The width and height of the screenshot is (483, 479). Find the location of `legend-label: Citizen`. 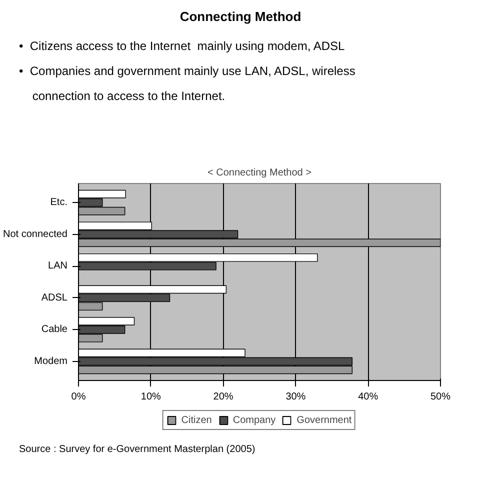

legend-label: Citizen is located at coordinates (196, 420).